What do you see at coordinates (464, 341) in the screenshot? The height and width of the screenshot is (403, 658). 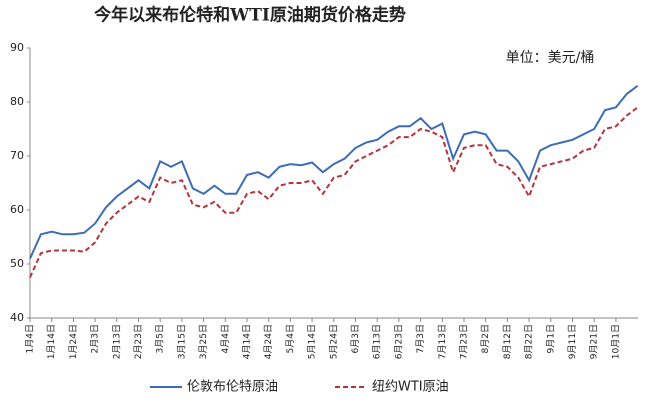 I see `x-tick-label: 7月23日` at bounding box center [464, 341].